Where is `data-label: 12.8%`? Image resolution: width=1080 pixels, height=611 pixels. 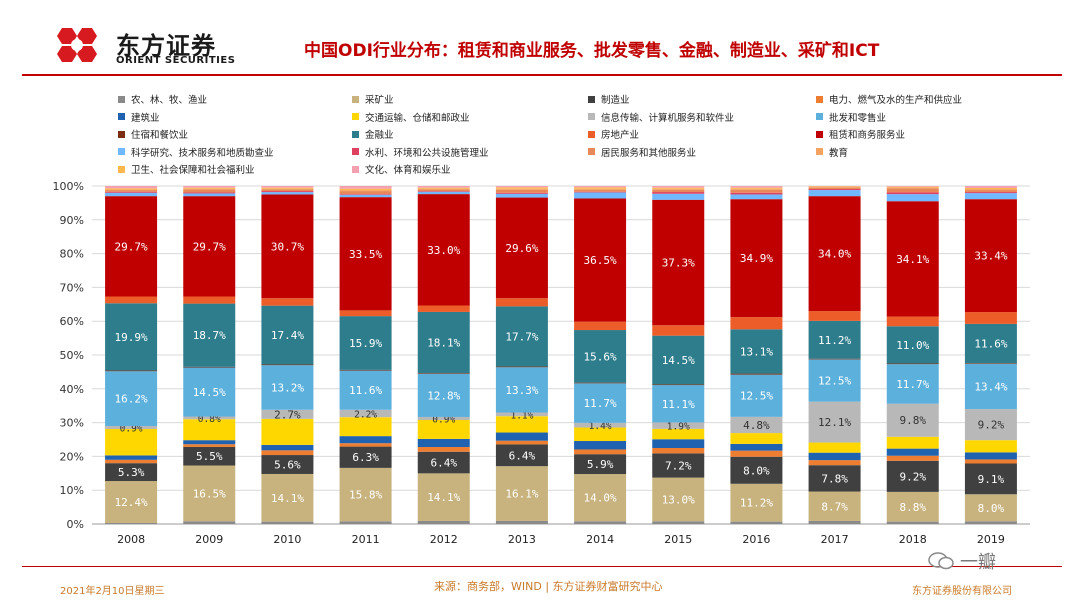
data-label: 12.8% is located at coordinates (443, 395).